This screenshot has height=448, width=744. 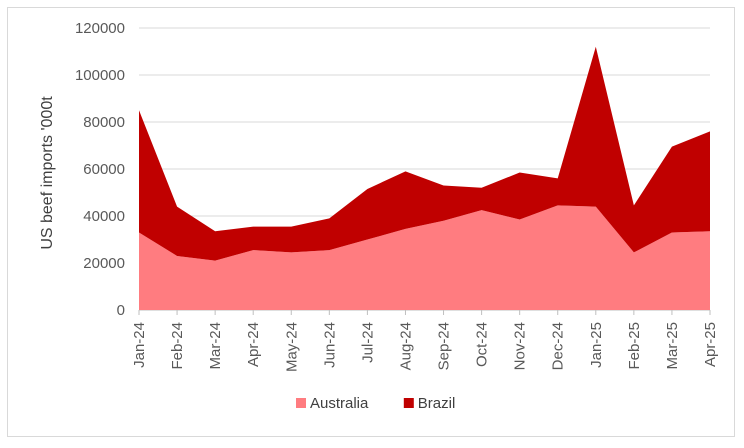 I want to click on x-tick-label: Feb-25, so click(x=634, y=346).